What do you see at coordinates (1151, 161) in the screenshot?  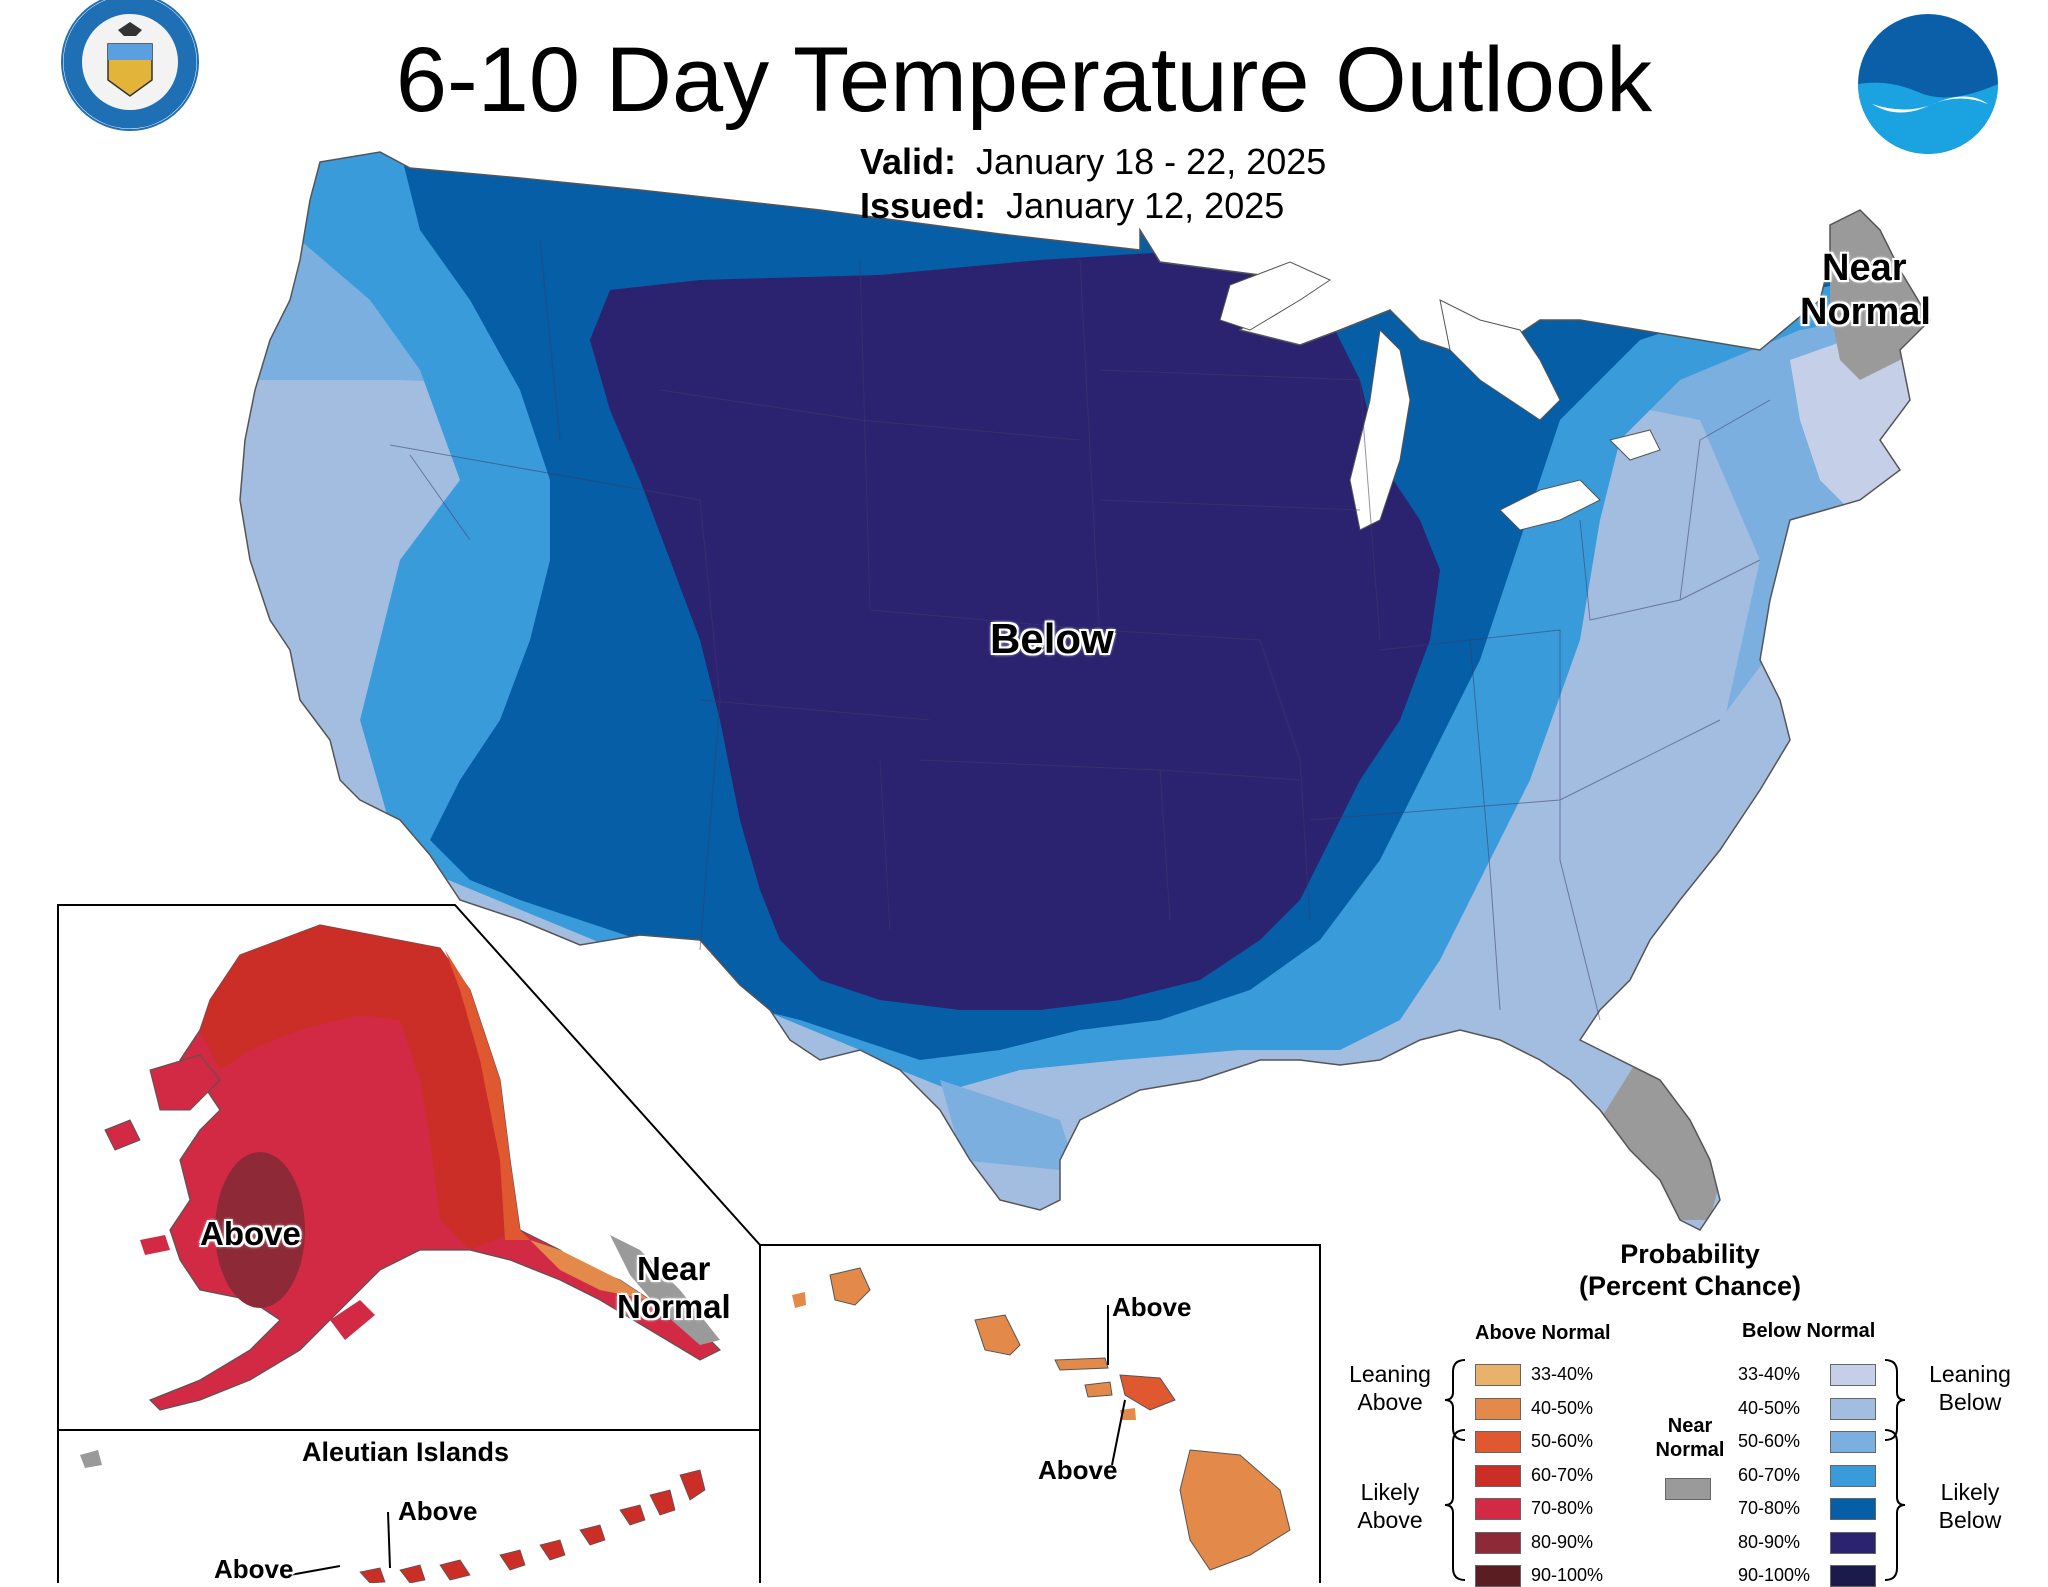 I see `valid-value: January 18 - 22, 2025` at bounding box center [1151, 161].